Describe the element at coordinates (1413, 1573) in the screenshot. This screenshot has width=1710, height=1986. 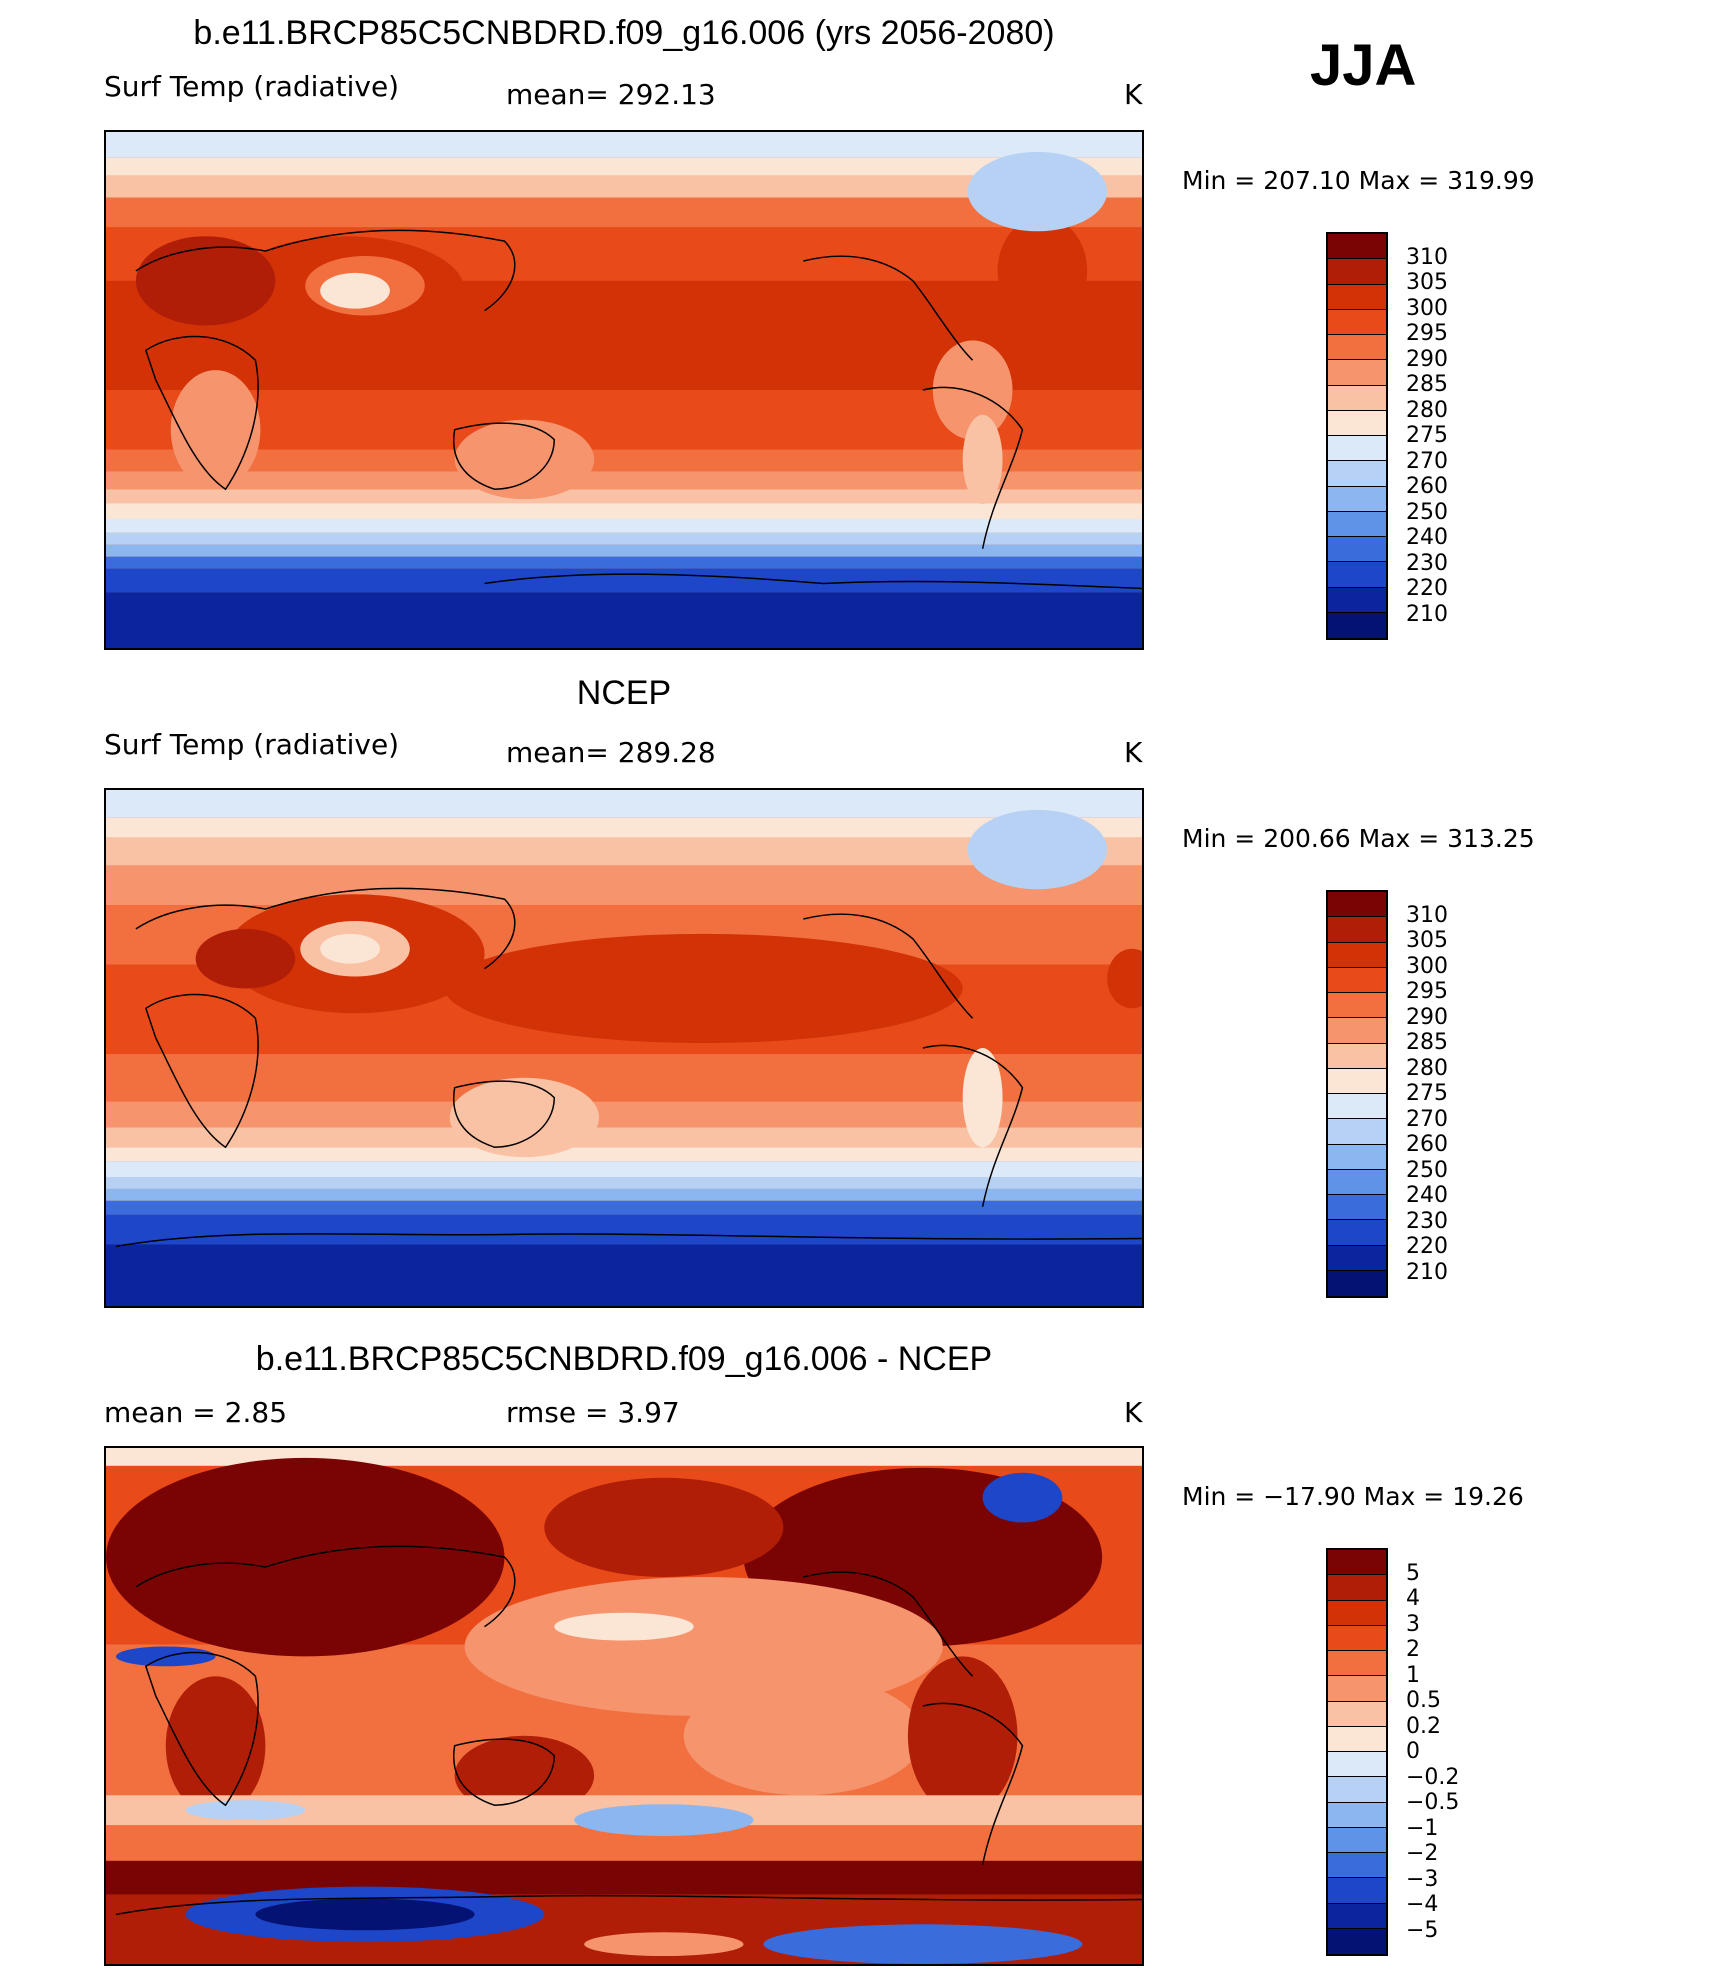
I see `colorbar-tick-label: 5` at that location.